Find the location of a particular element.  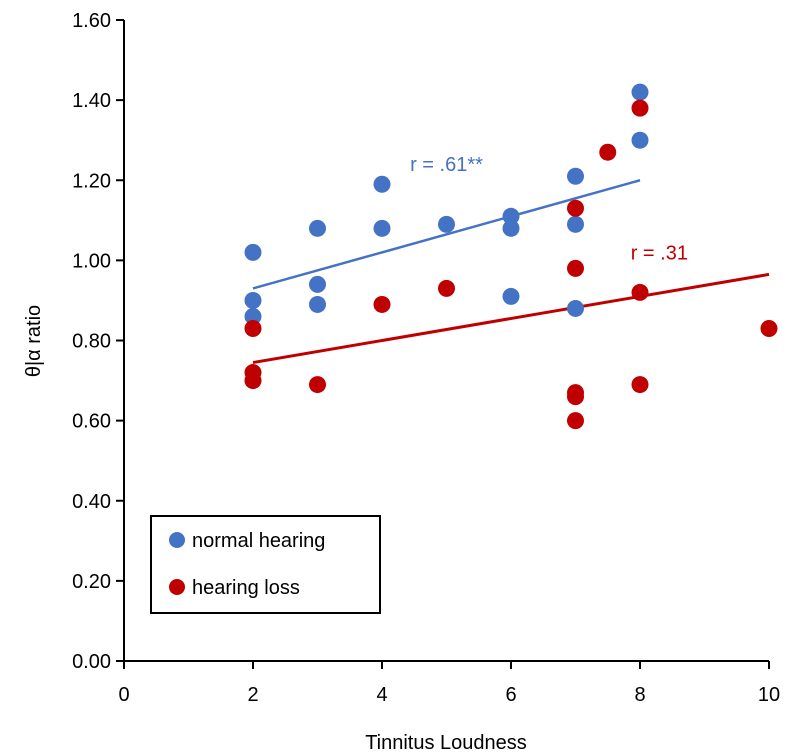

y-tick-label: 0.20 is located at coordinates (91, 582).